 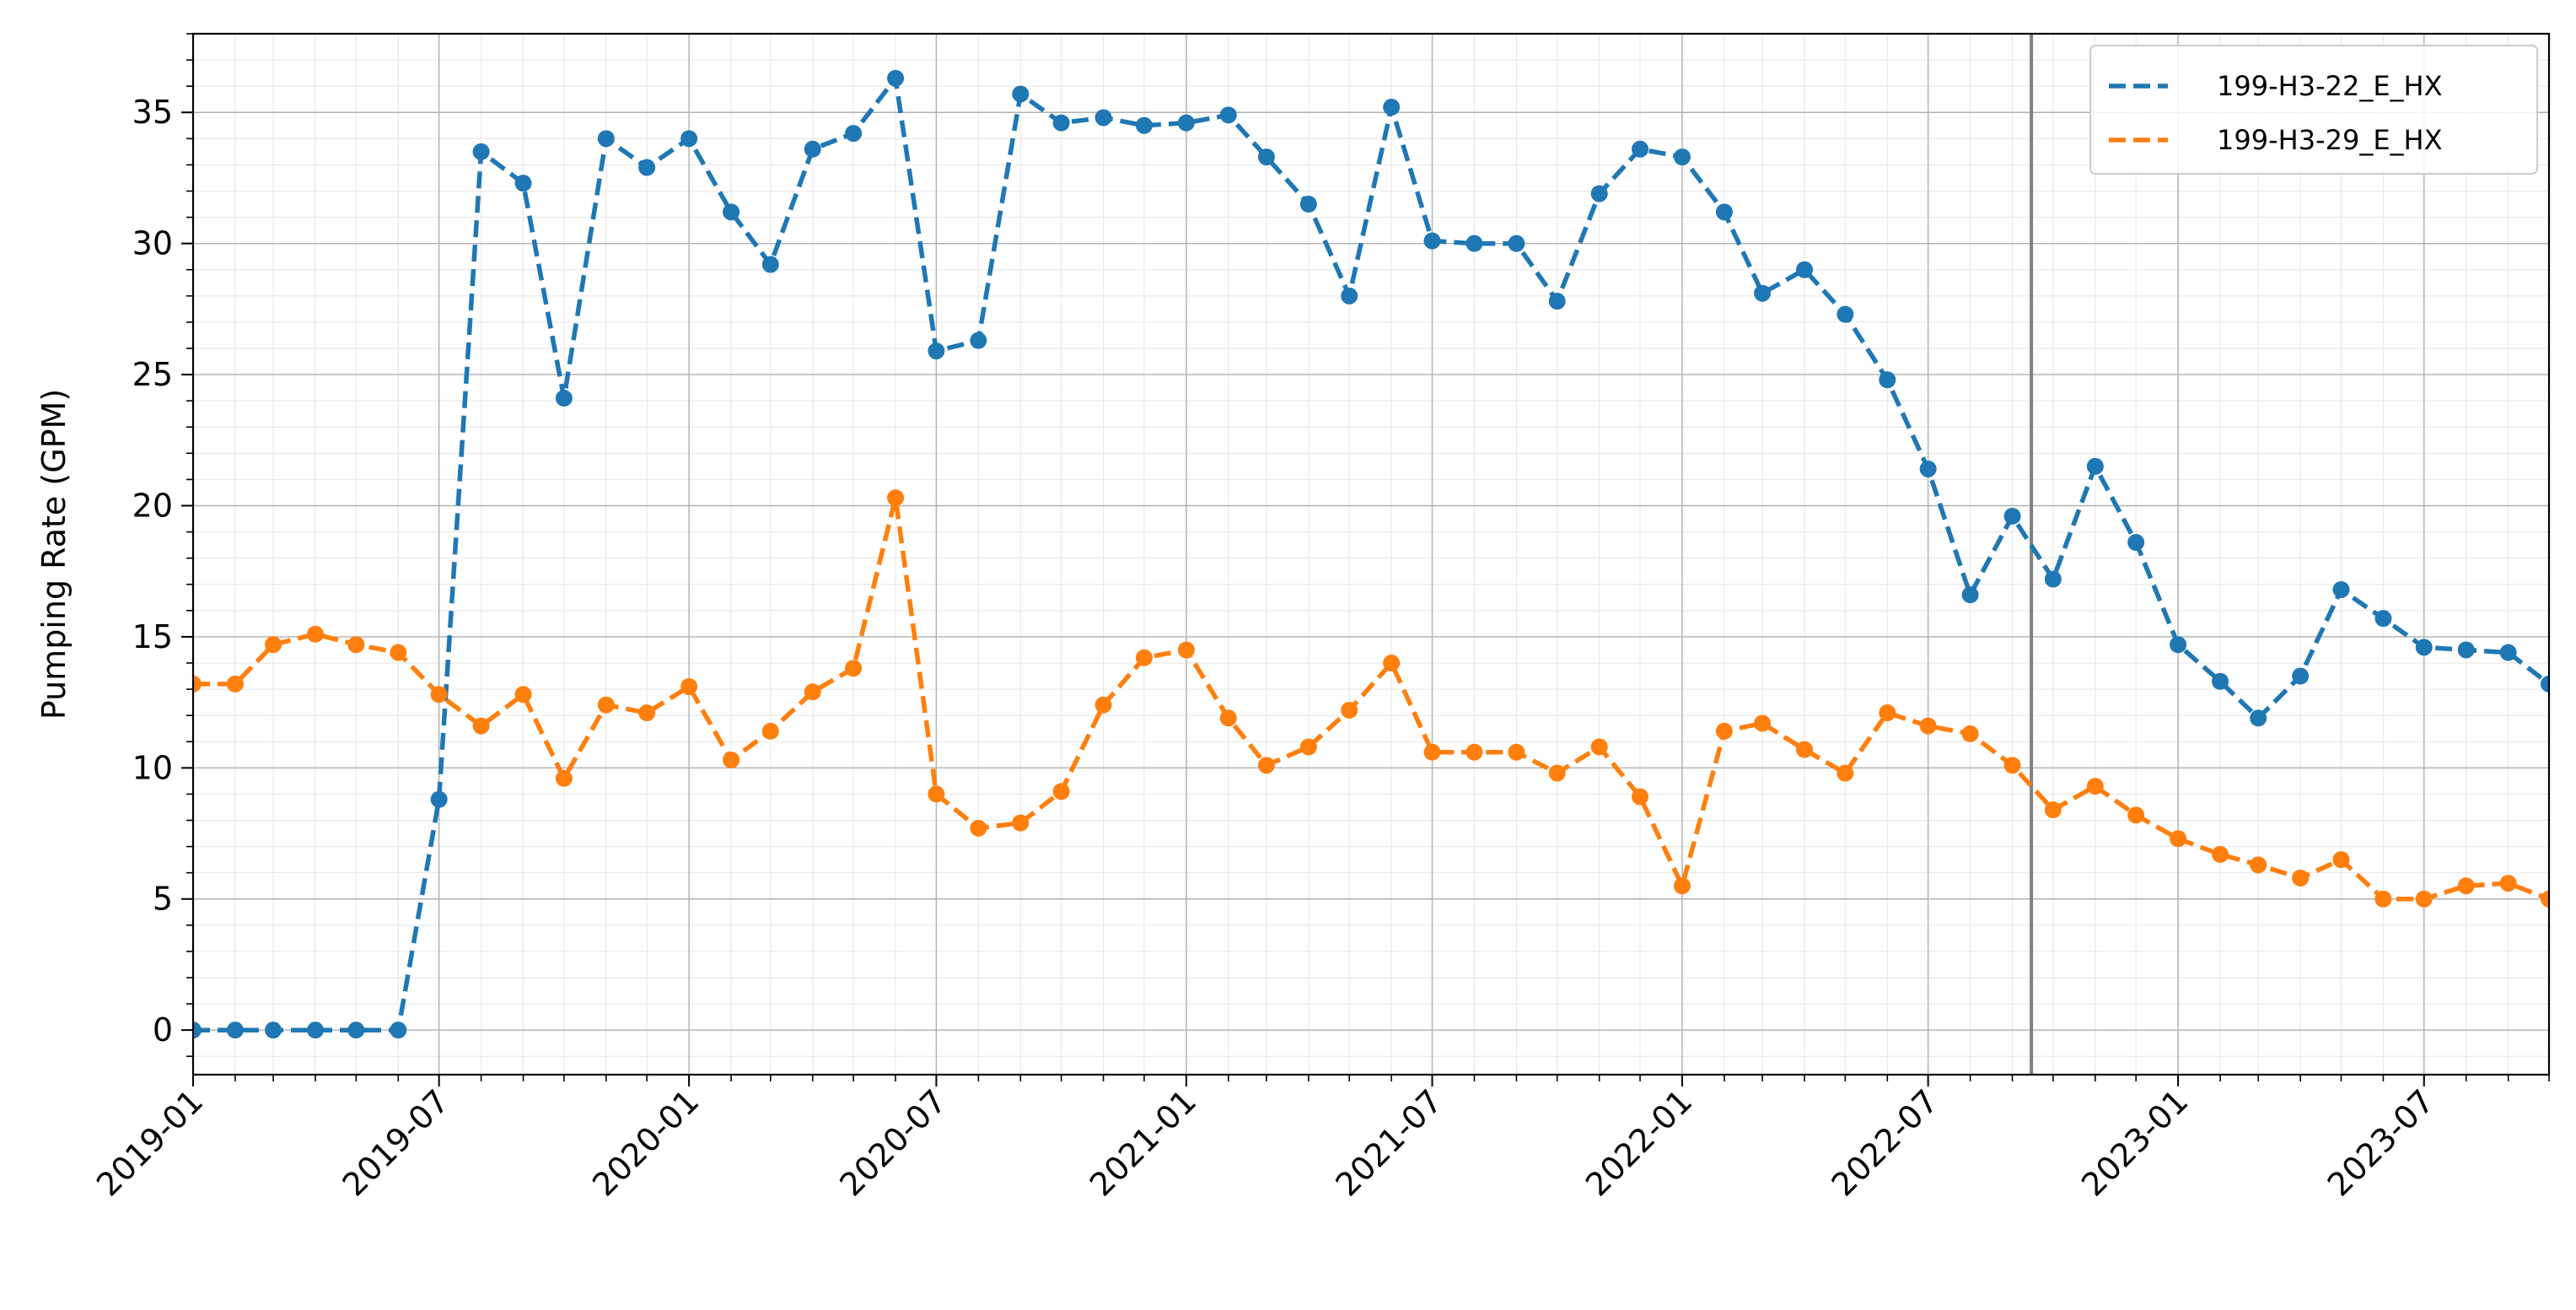 What do you see at coordinates (396, 1142) in the screenshot?
I see `x-tick-label: 2019-07` at bounding box center [396, 1142].